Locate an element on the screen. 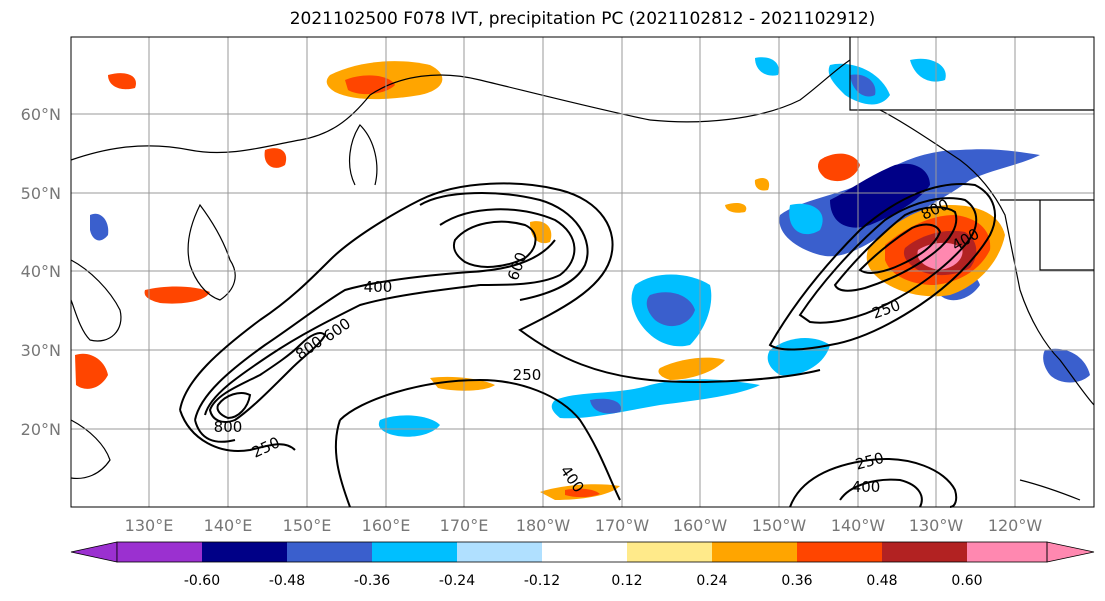 This screenshot has width=1105, height=601. contour-250-east is located at coordinates (882, 267).